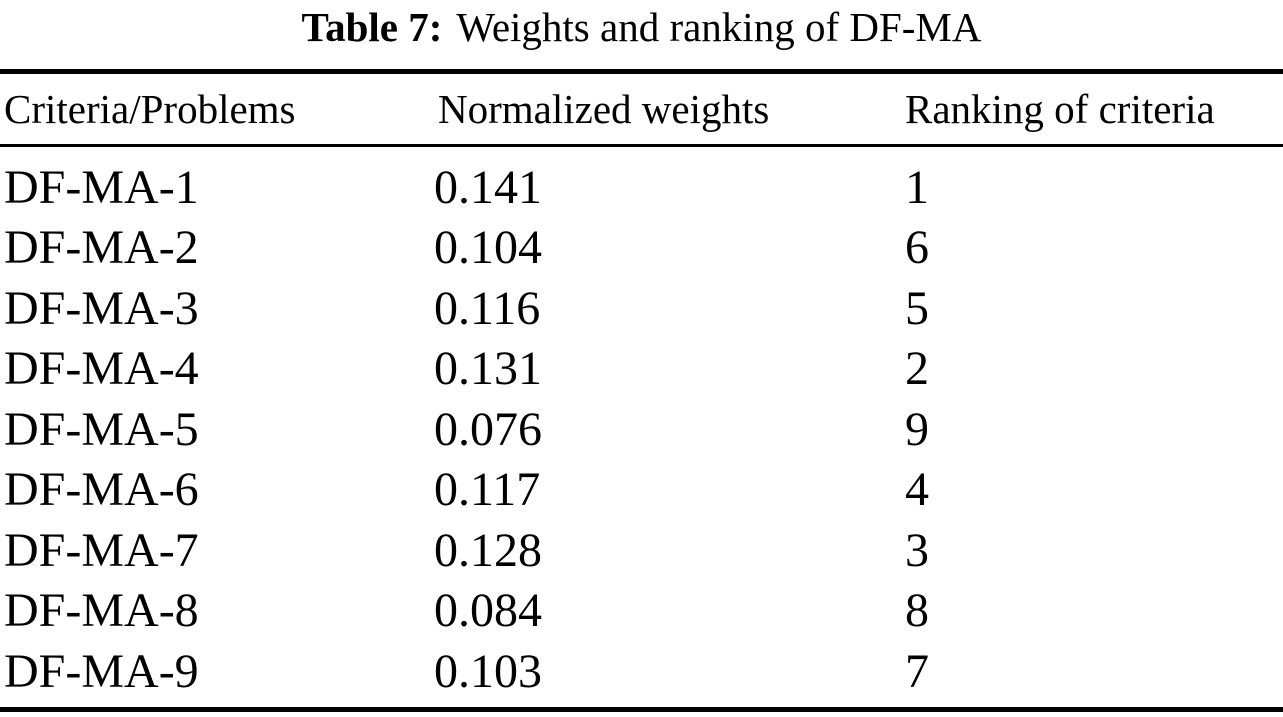 The width and height of the screenshot is (1283, 717). What do you see at coordinates (917, 187) in the screenshot?
I see `rank-cell: 1` at bounding box center [917, 187].